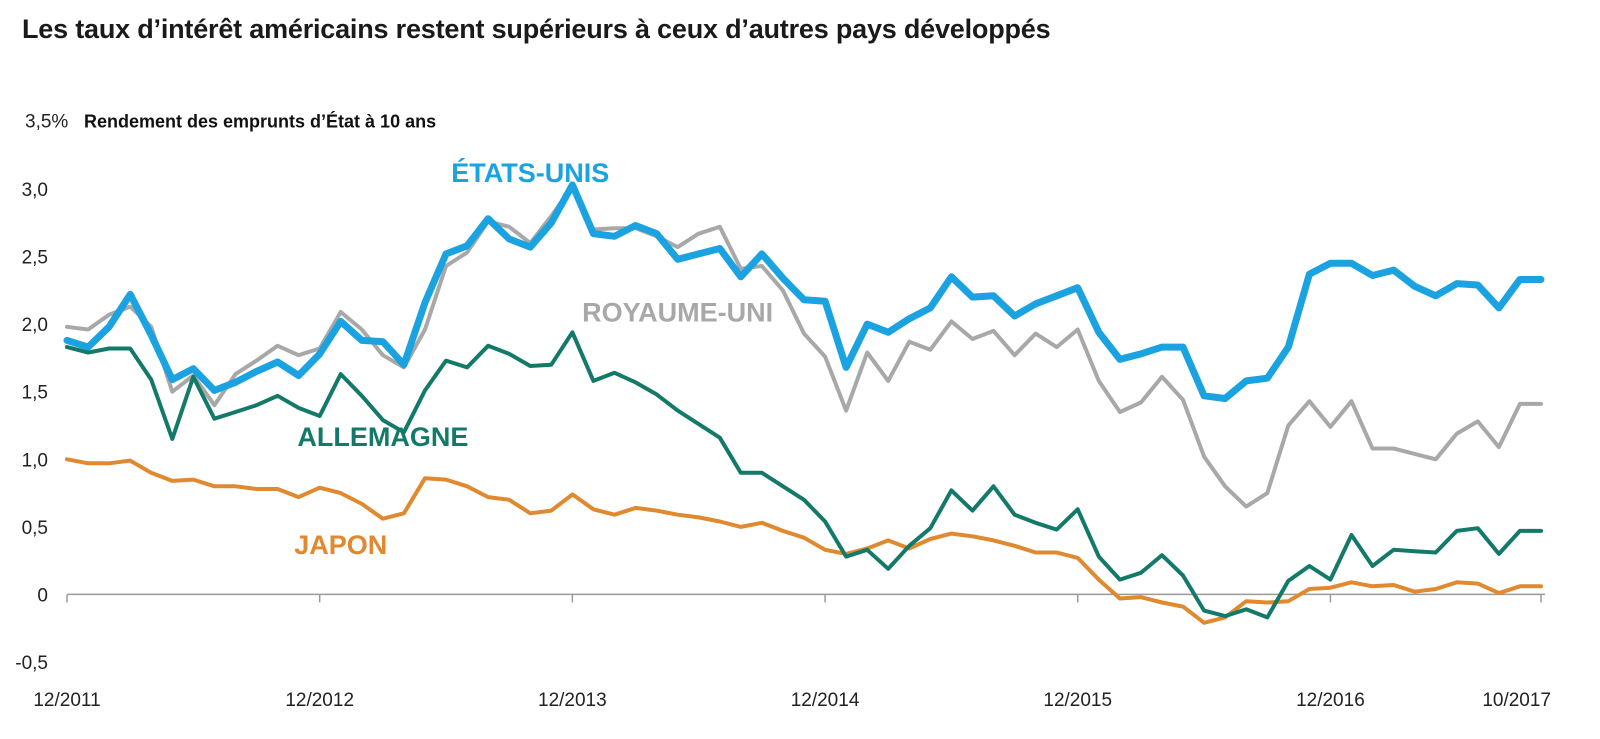 This screenshot has width=1600, height=739. What do you see at coordinates (1077, 700) in the screenshot?
I see `x-tick-label: 12/2015` at bounding box center [1077, 700].